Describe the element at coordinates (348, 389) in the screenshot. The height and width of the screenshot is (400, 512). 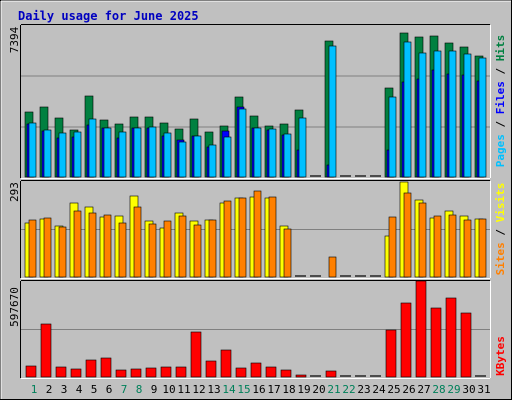
I see `day-label: 22` at that location.